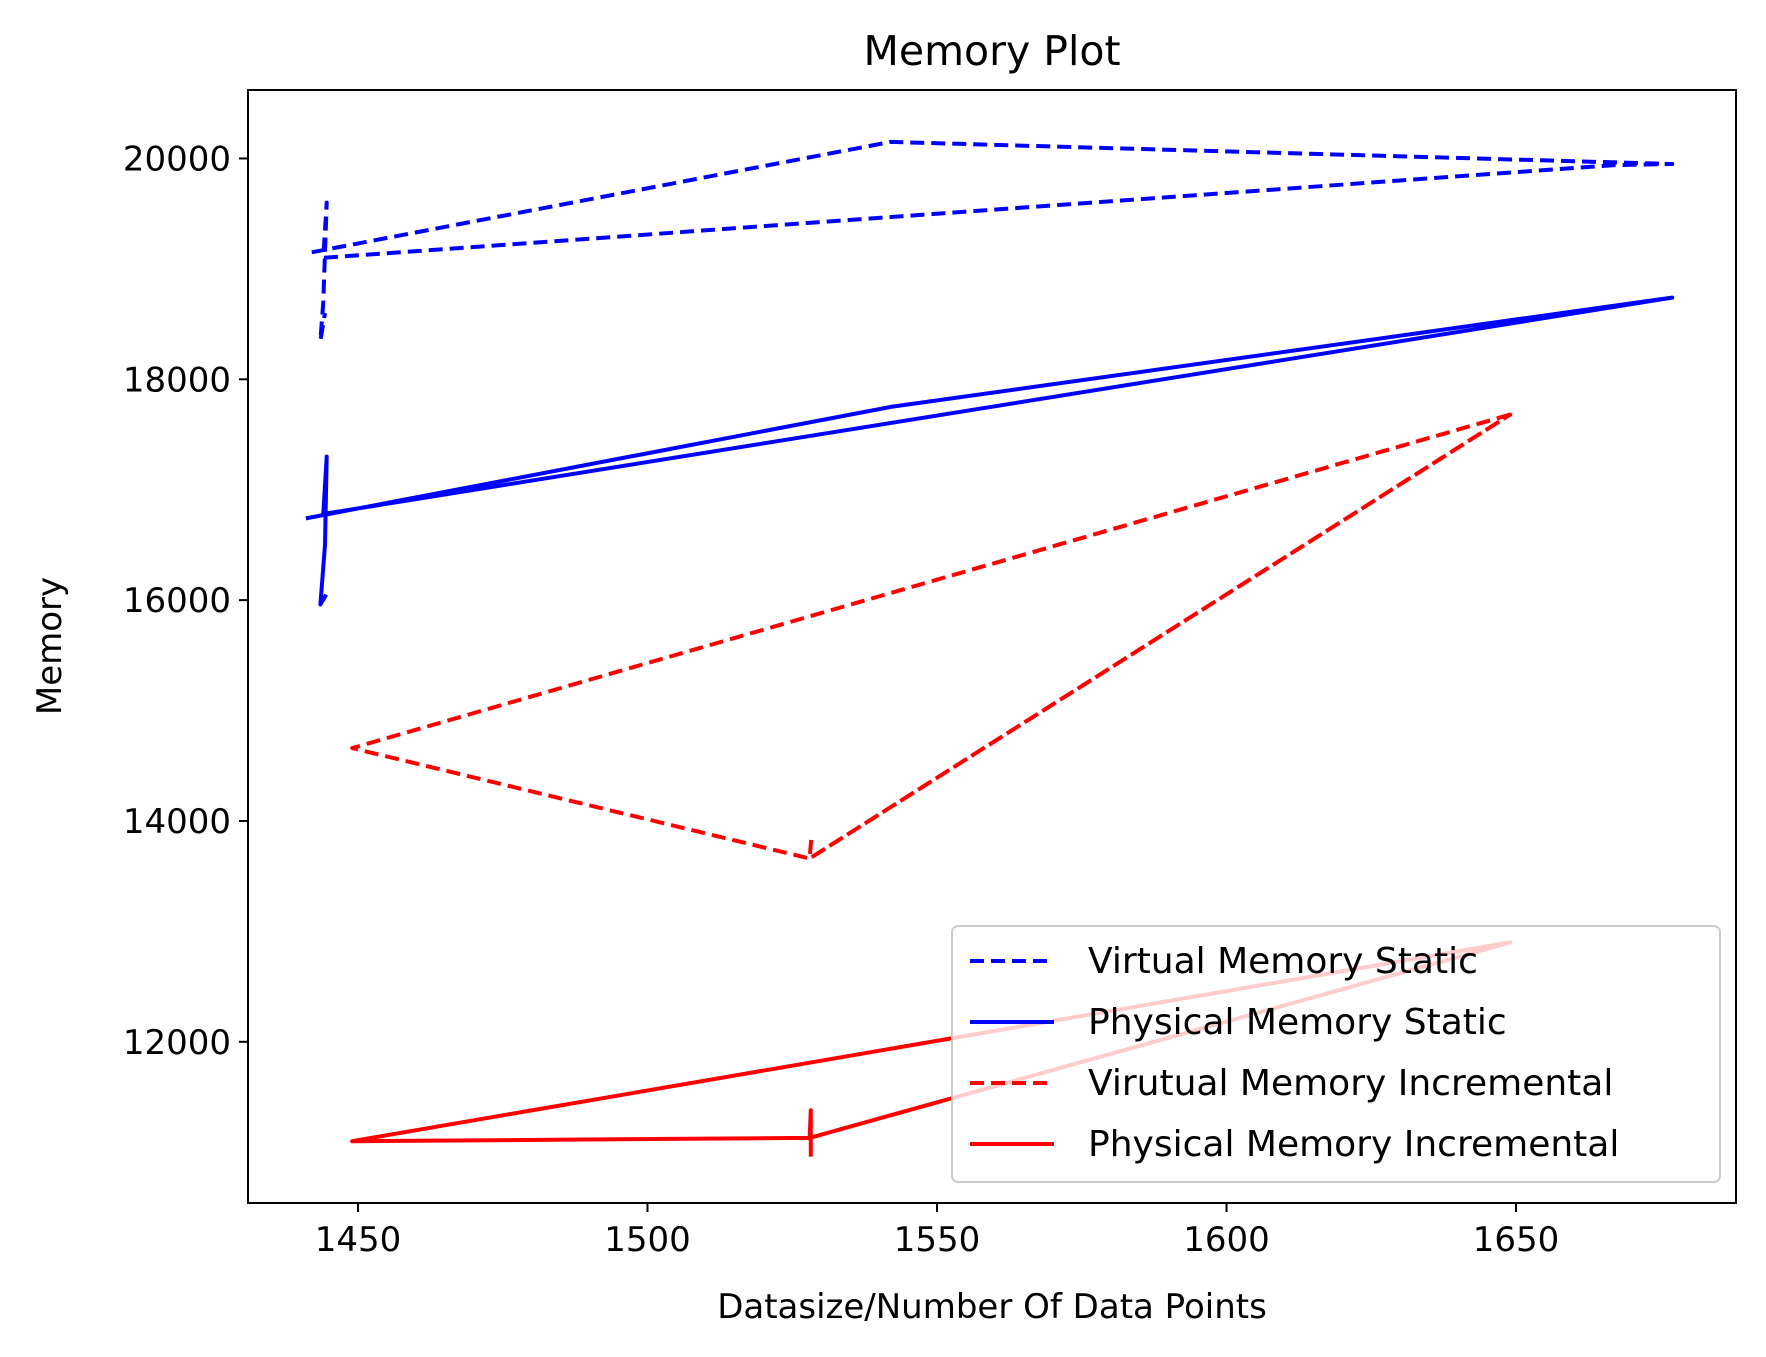 The height and width of the screenshot is (1357, 1766). Describe the element at coordinates (358, 1240) in the screenshot. I see `x-tick-label: 1450` at that location.